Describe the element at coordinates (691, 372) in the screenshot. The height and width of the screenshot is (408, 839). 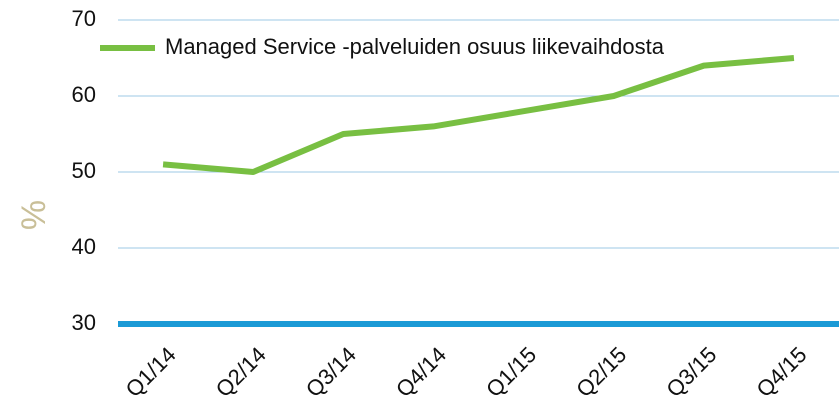
I see `x-tick-label: Q3/15` at that location.